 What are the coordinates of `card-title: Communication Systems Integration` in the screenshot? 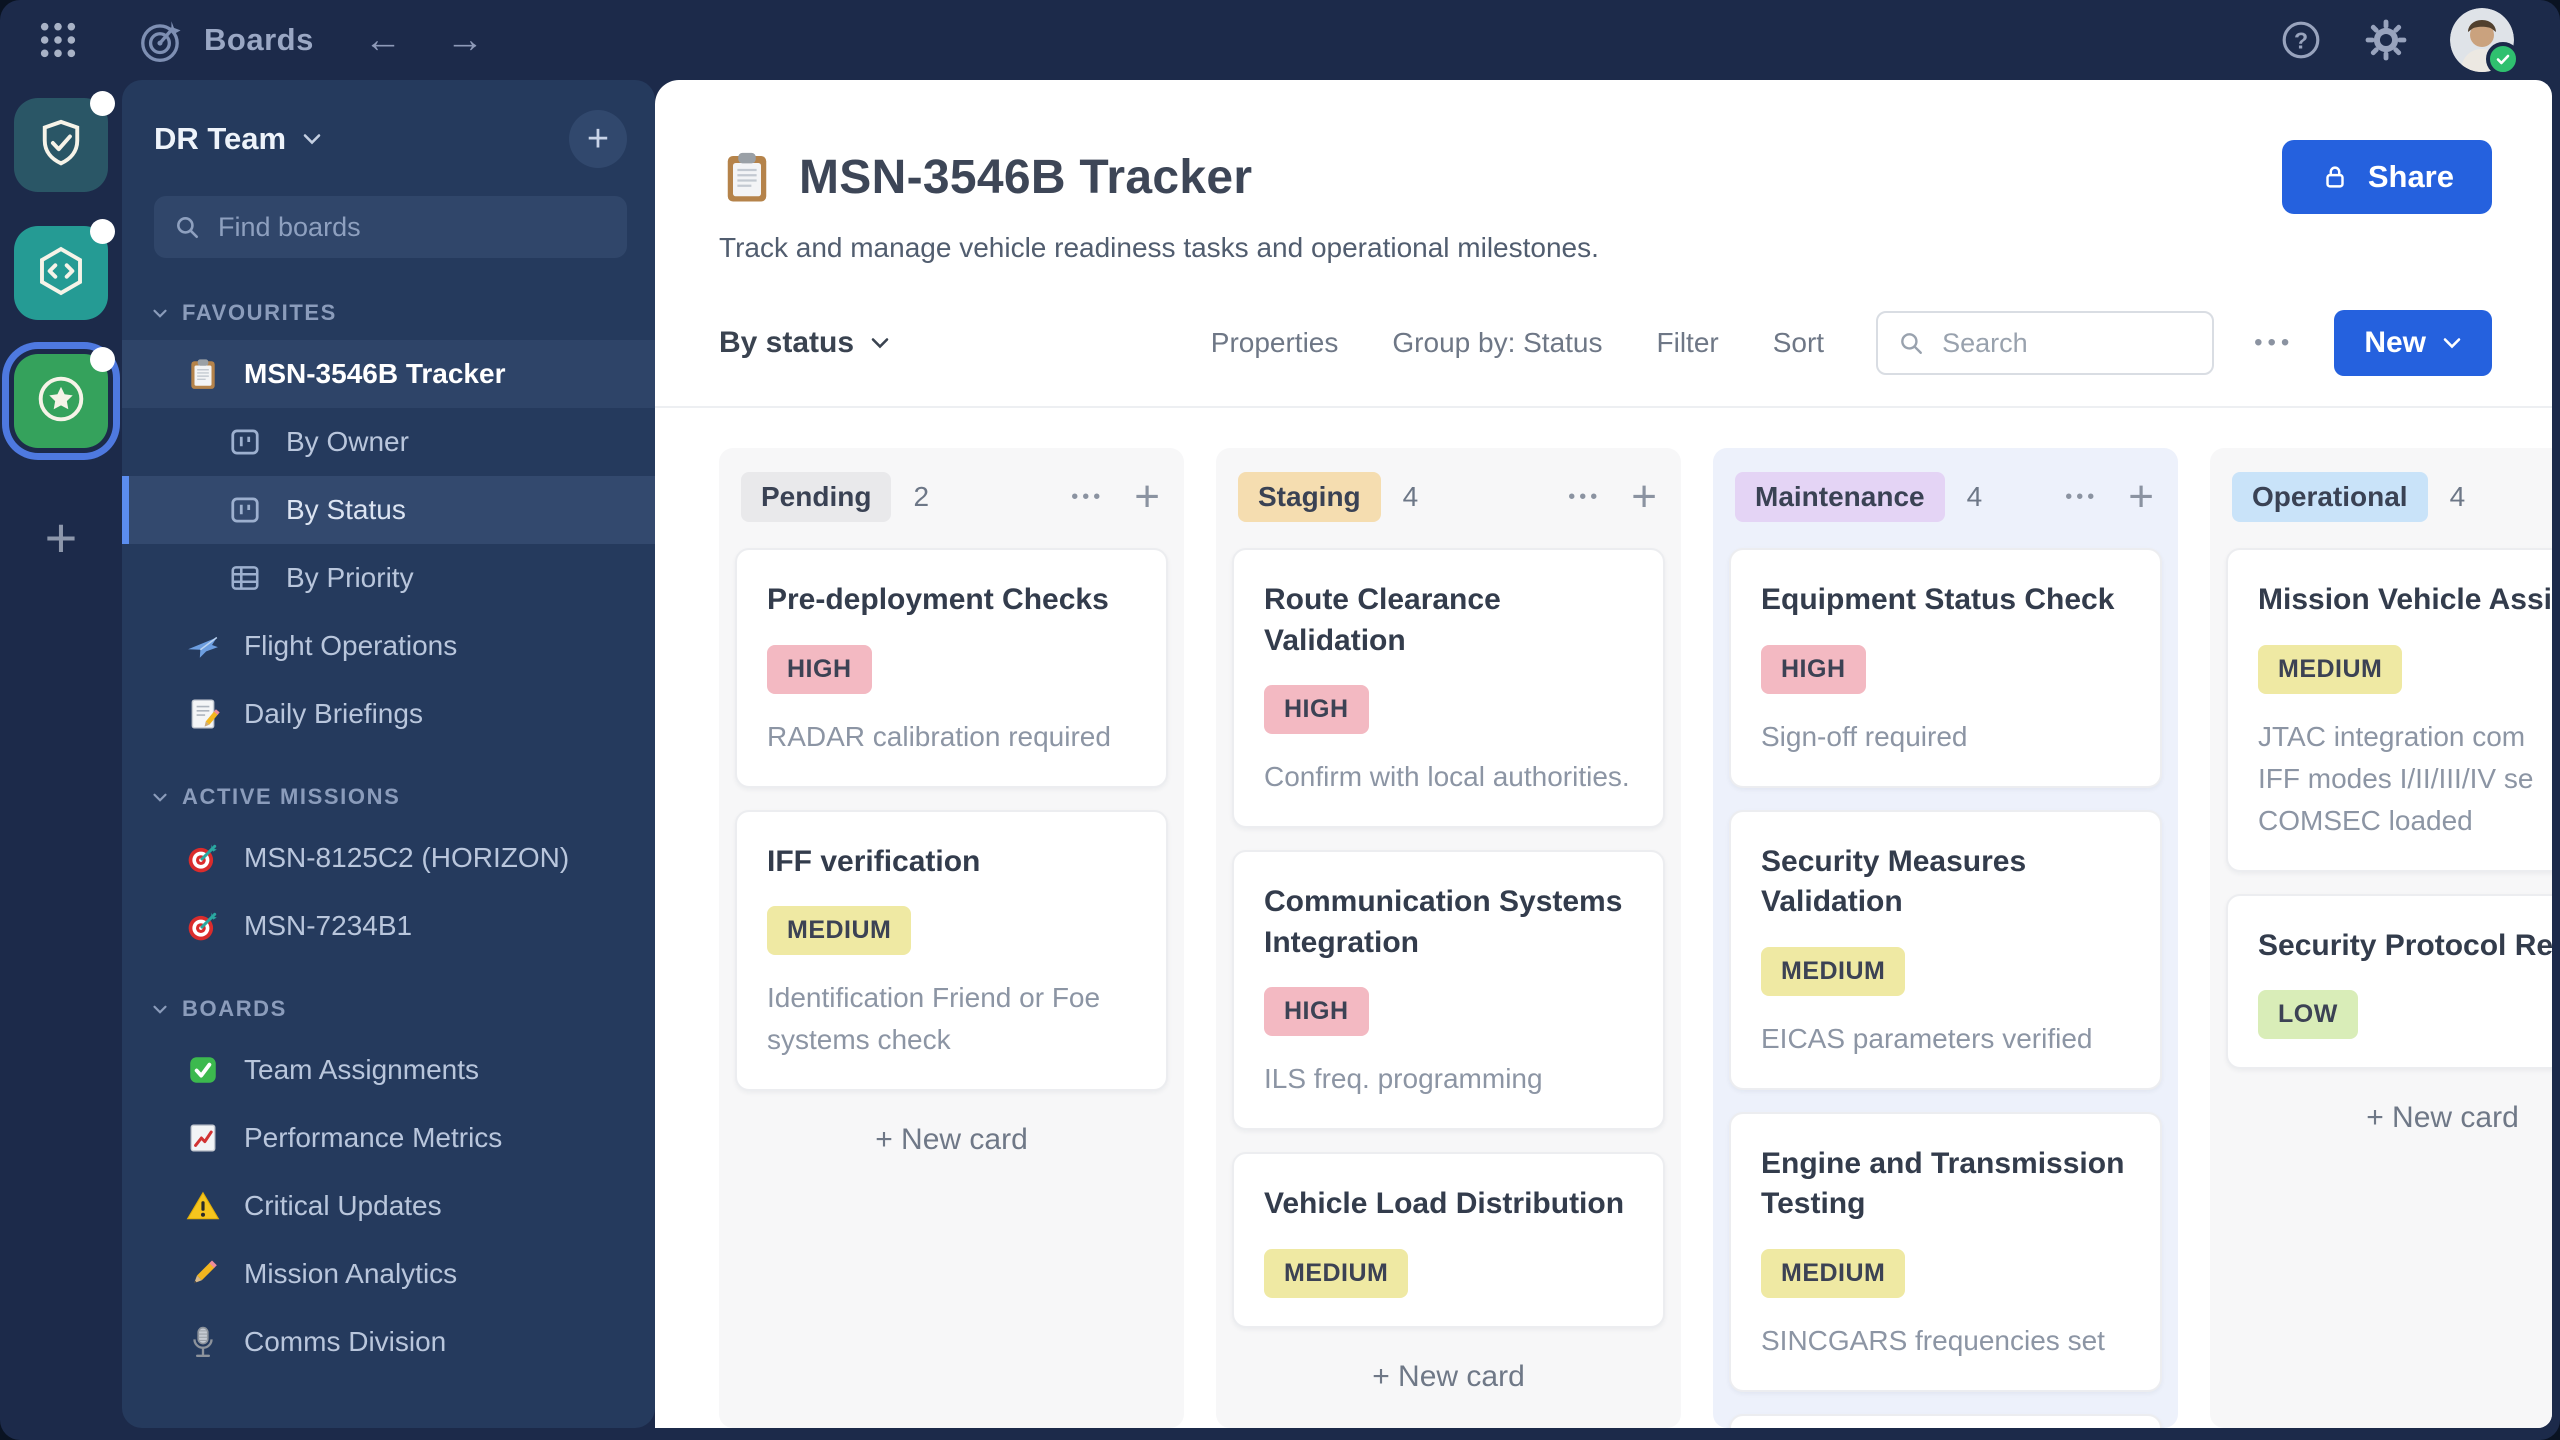 It's located at (1443, 922).